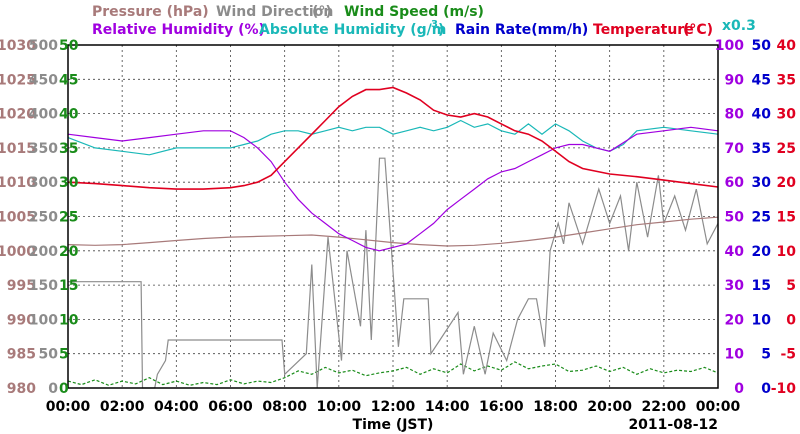 The image size is (800, 434). Describe the element at coordinates (18, 183) in the screenshot. I see `tick-label-pressure: 1010` at that location.